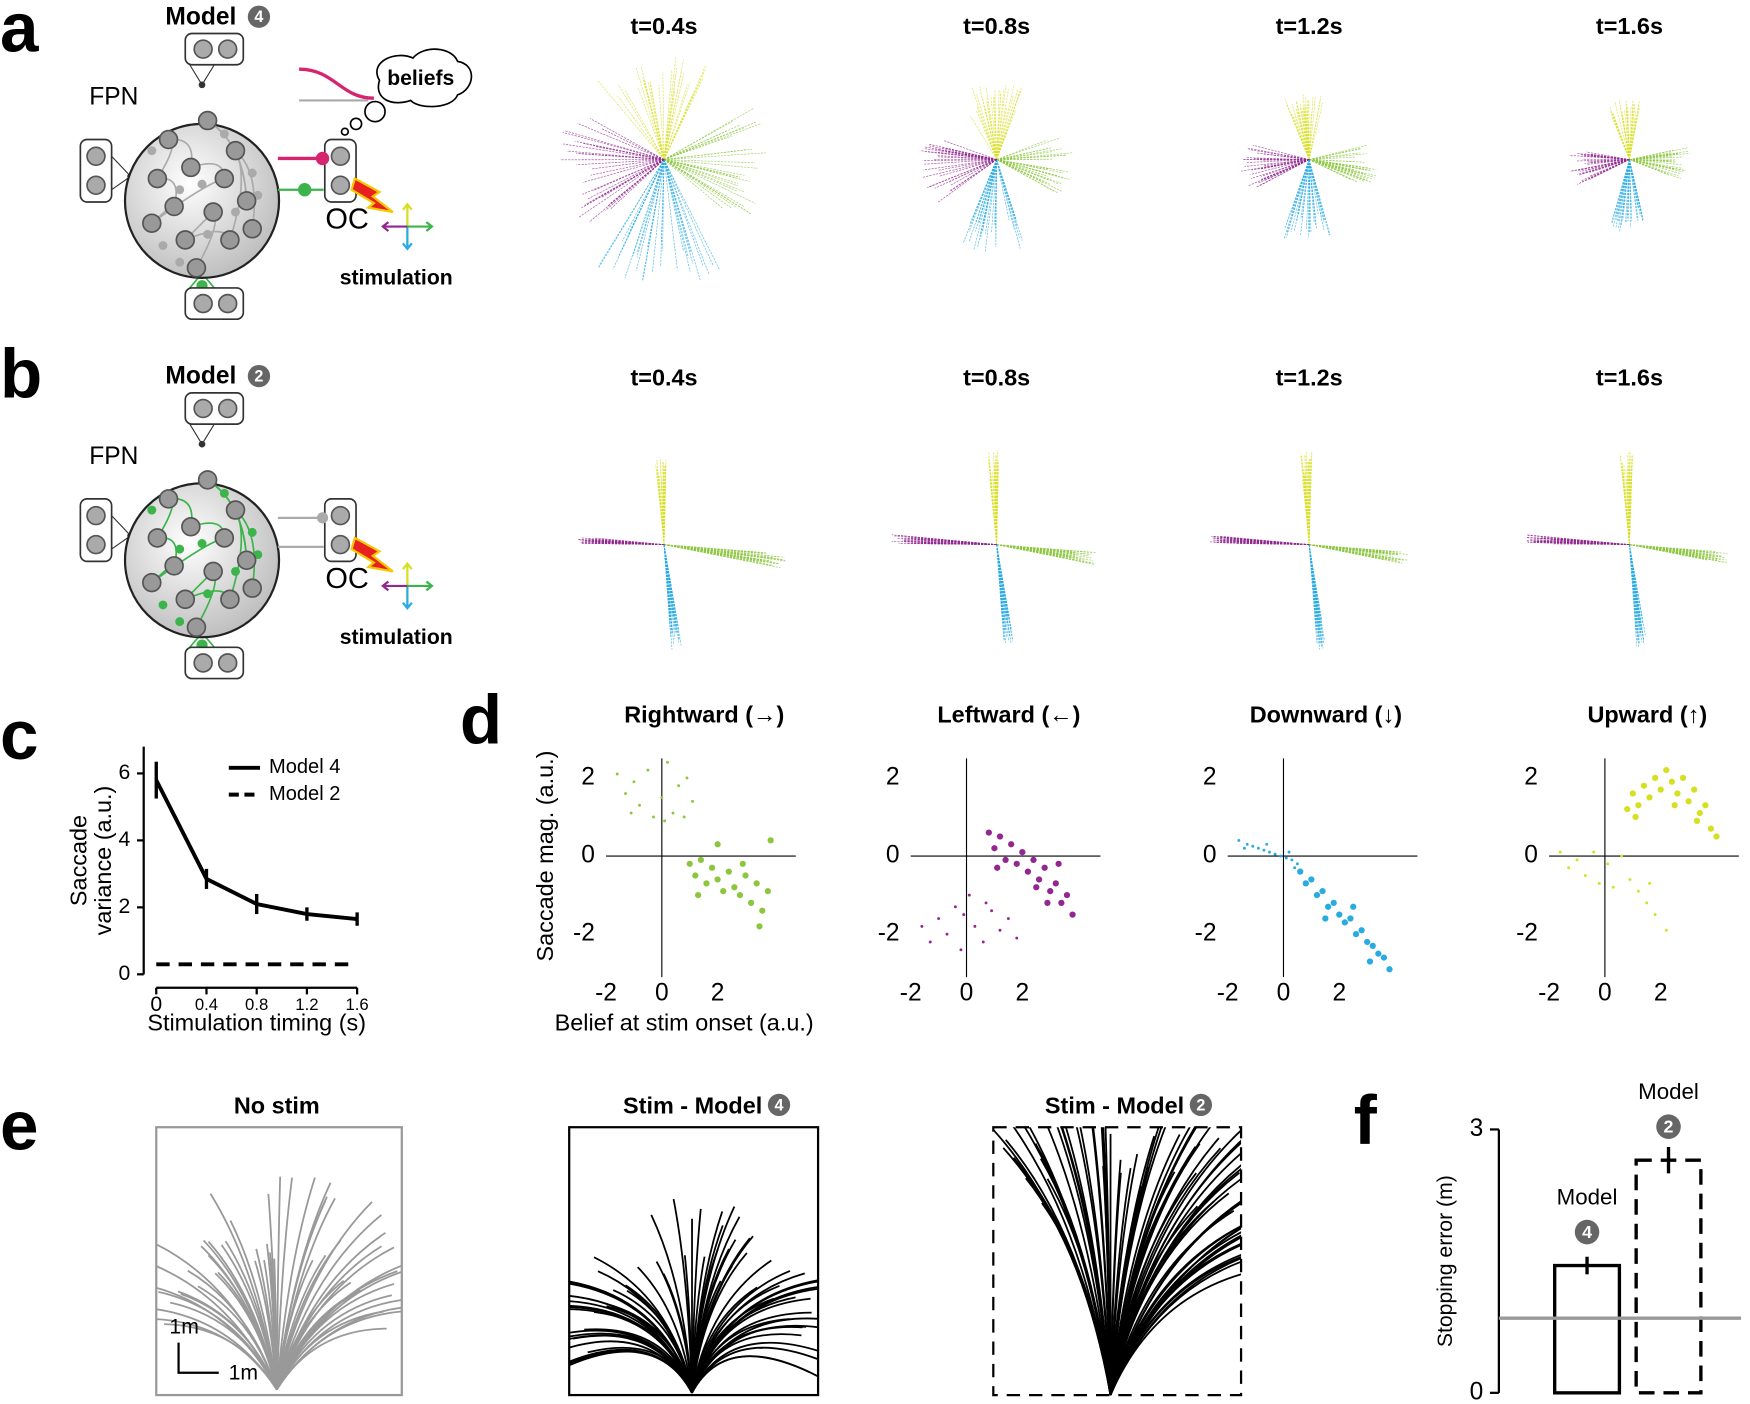  Describe the element at coordinates (202, 444) in the screenshot. I see `connector-dot` at that location.